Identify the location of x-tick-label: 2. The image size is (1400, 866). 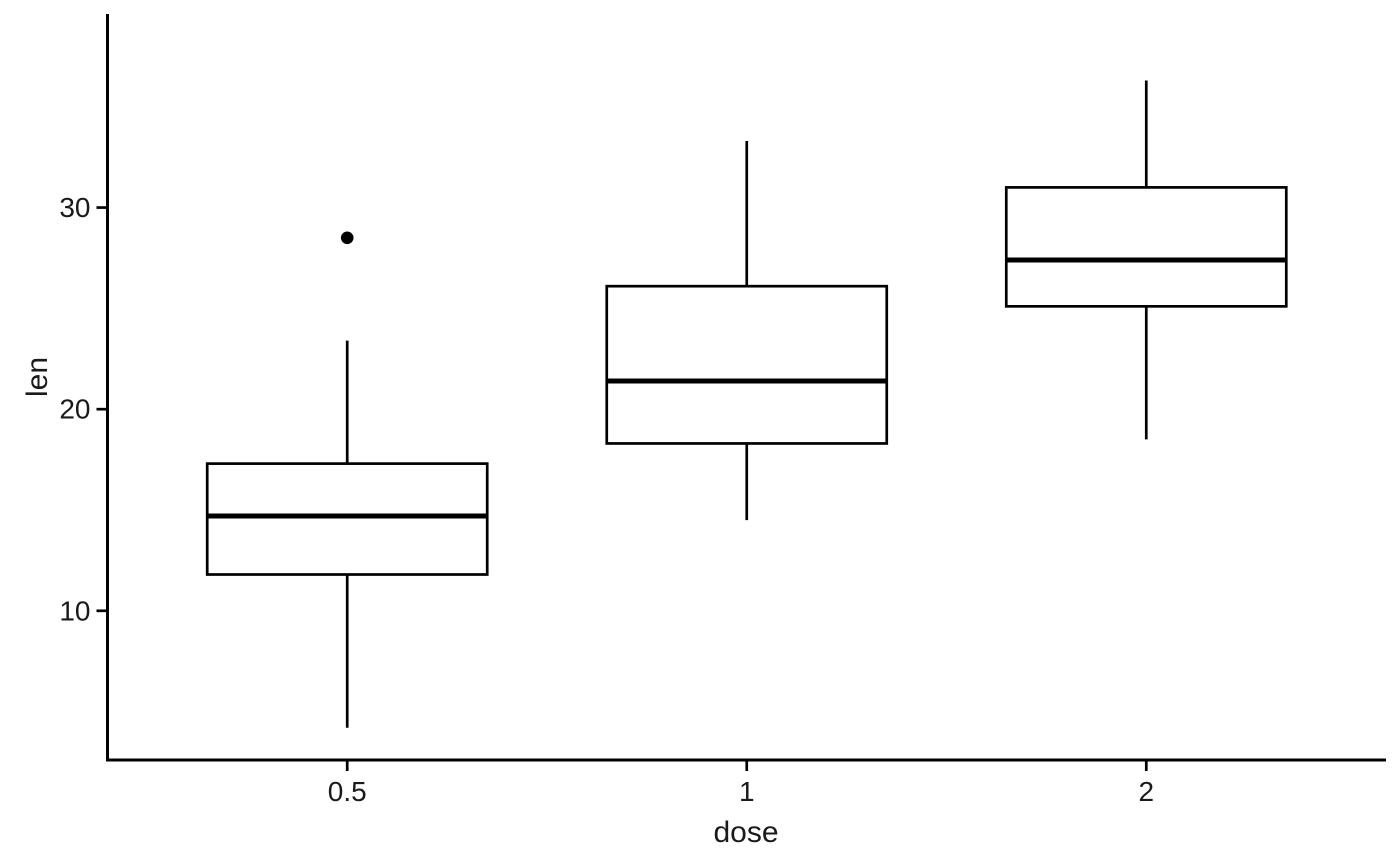
(1146, 791).